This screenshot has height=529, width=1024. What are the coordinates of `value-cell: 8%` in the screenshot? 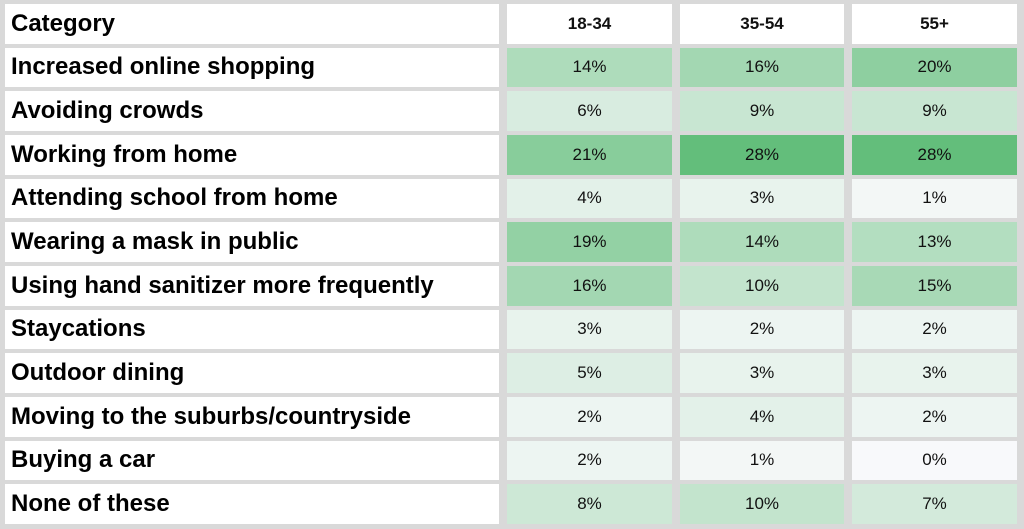 It's located at (589, 504).